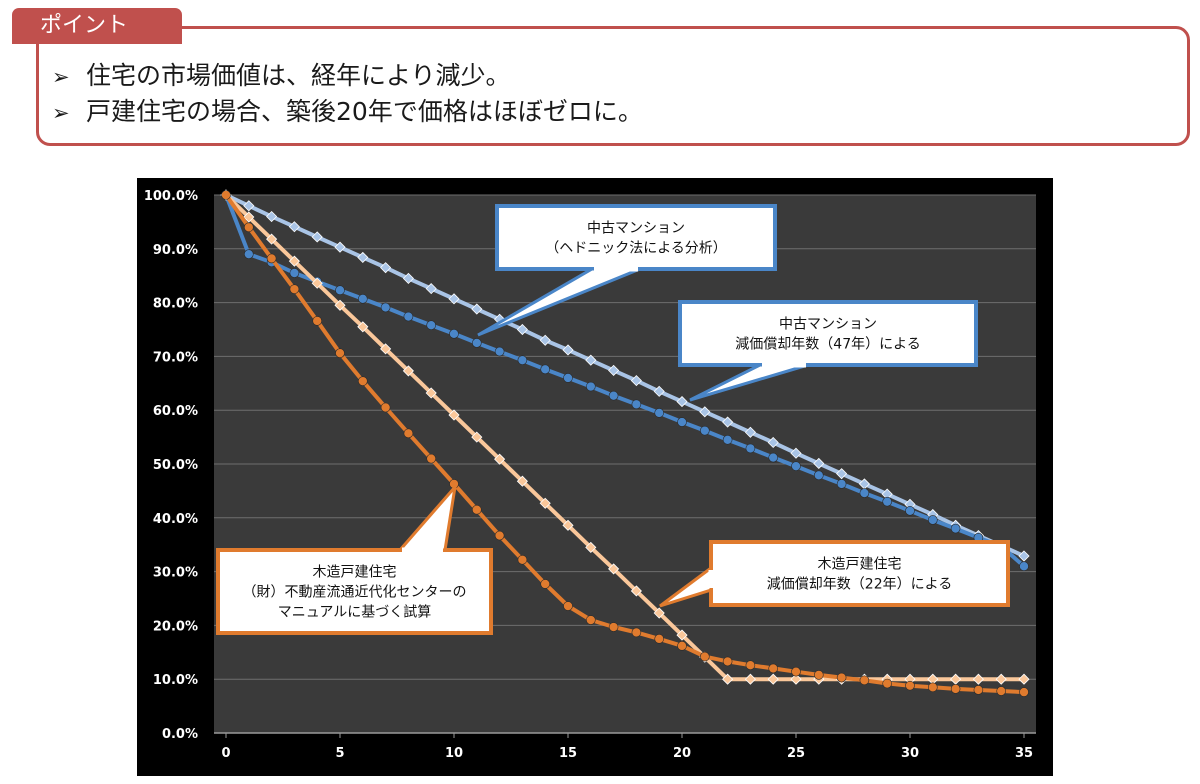  Describe the element at coordinates (281, 74) in the screenshot. I see `bullet-market-value: ➢ 住宅の市場価値は、経年により減少。` at that location.